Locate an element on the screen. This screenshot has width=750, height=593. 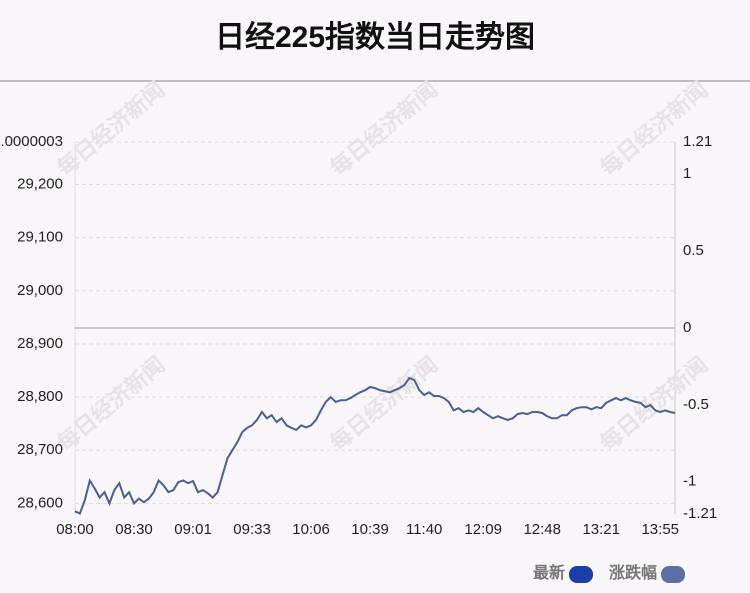
y2-tick-label: 0 is located at coordinates (687, 327).